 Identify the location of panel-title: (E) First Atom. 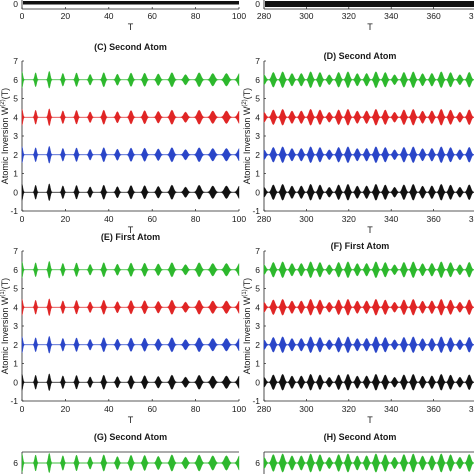
(130, 237).